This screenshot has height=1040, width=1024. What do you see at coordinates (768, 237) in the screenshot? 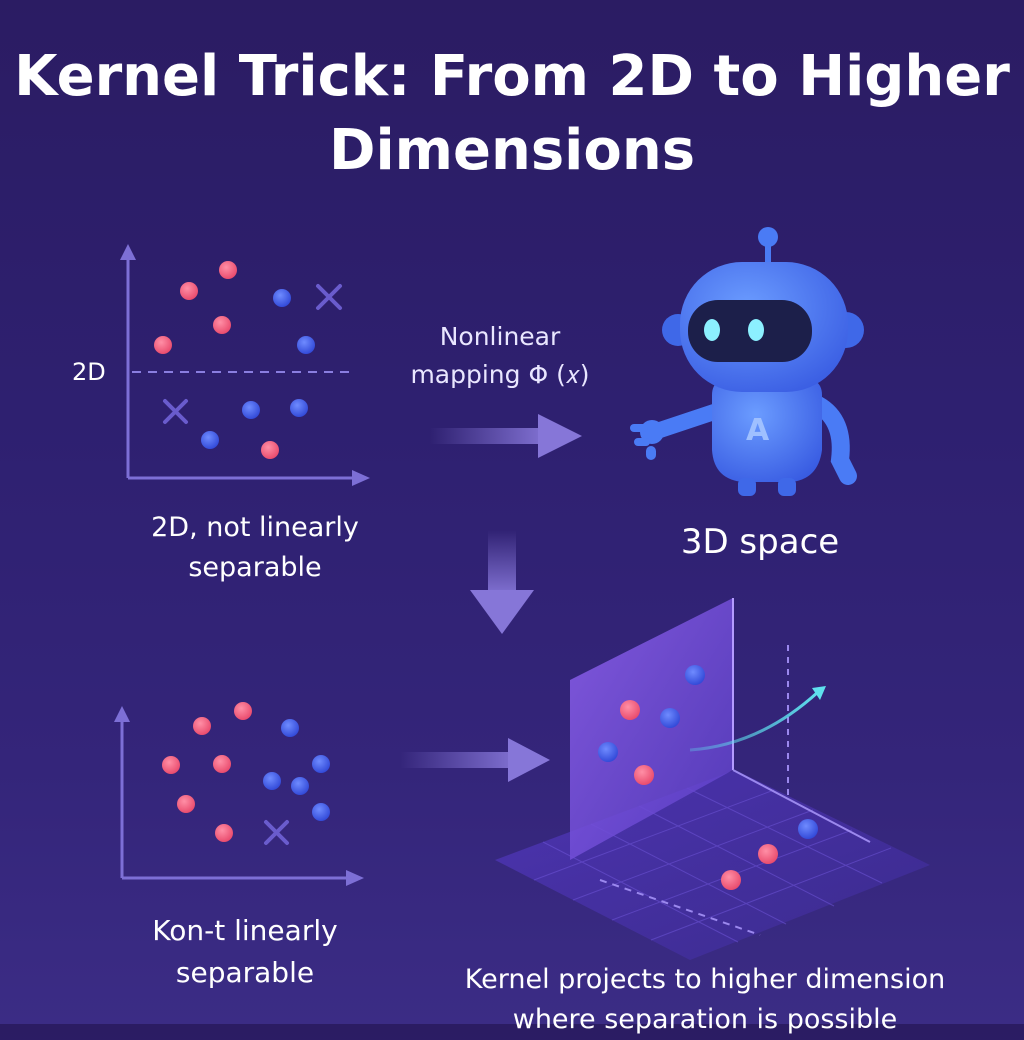
I see `robot-antenna` at bounding box center [768, 237].